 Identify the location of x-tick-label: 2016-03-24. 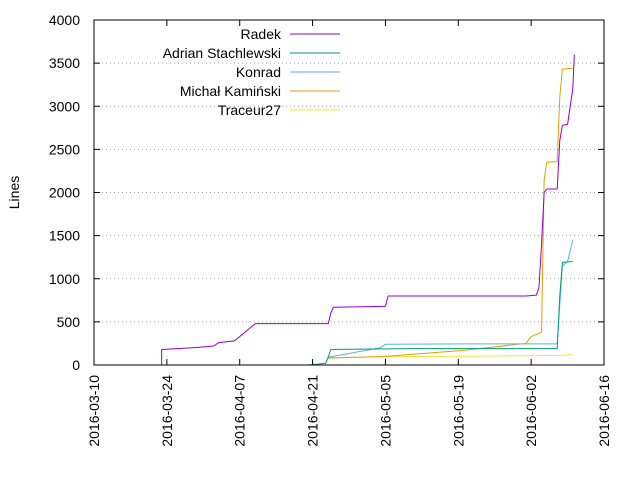
(167, 411).